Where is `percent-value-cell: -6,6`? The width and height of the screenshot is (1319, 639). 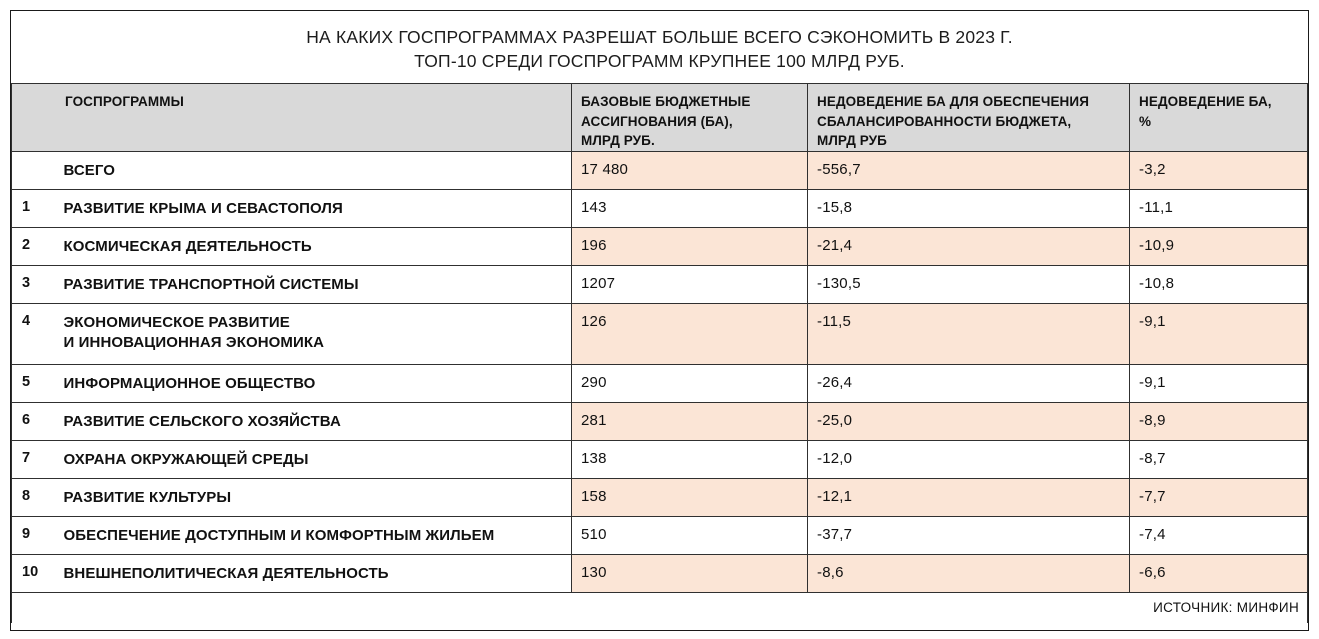
percent-value-cell: -6,6 is located at coordinates (1218, 573).